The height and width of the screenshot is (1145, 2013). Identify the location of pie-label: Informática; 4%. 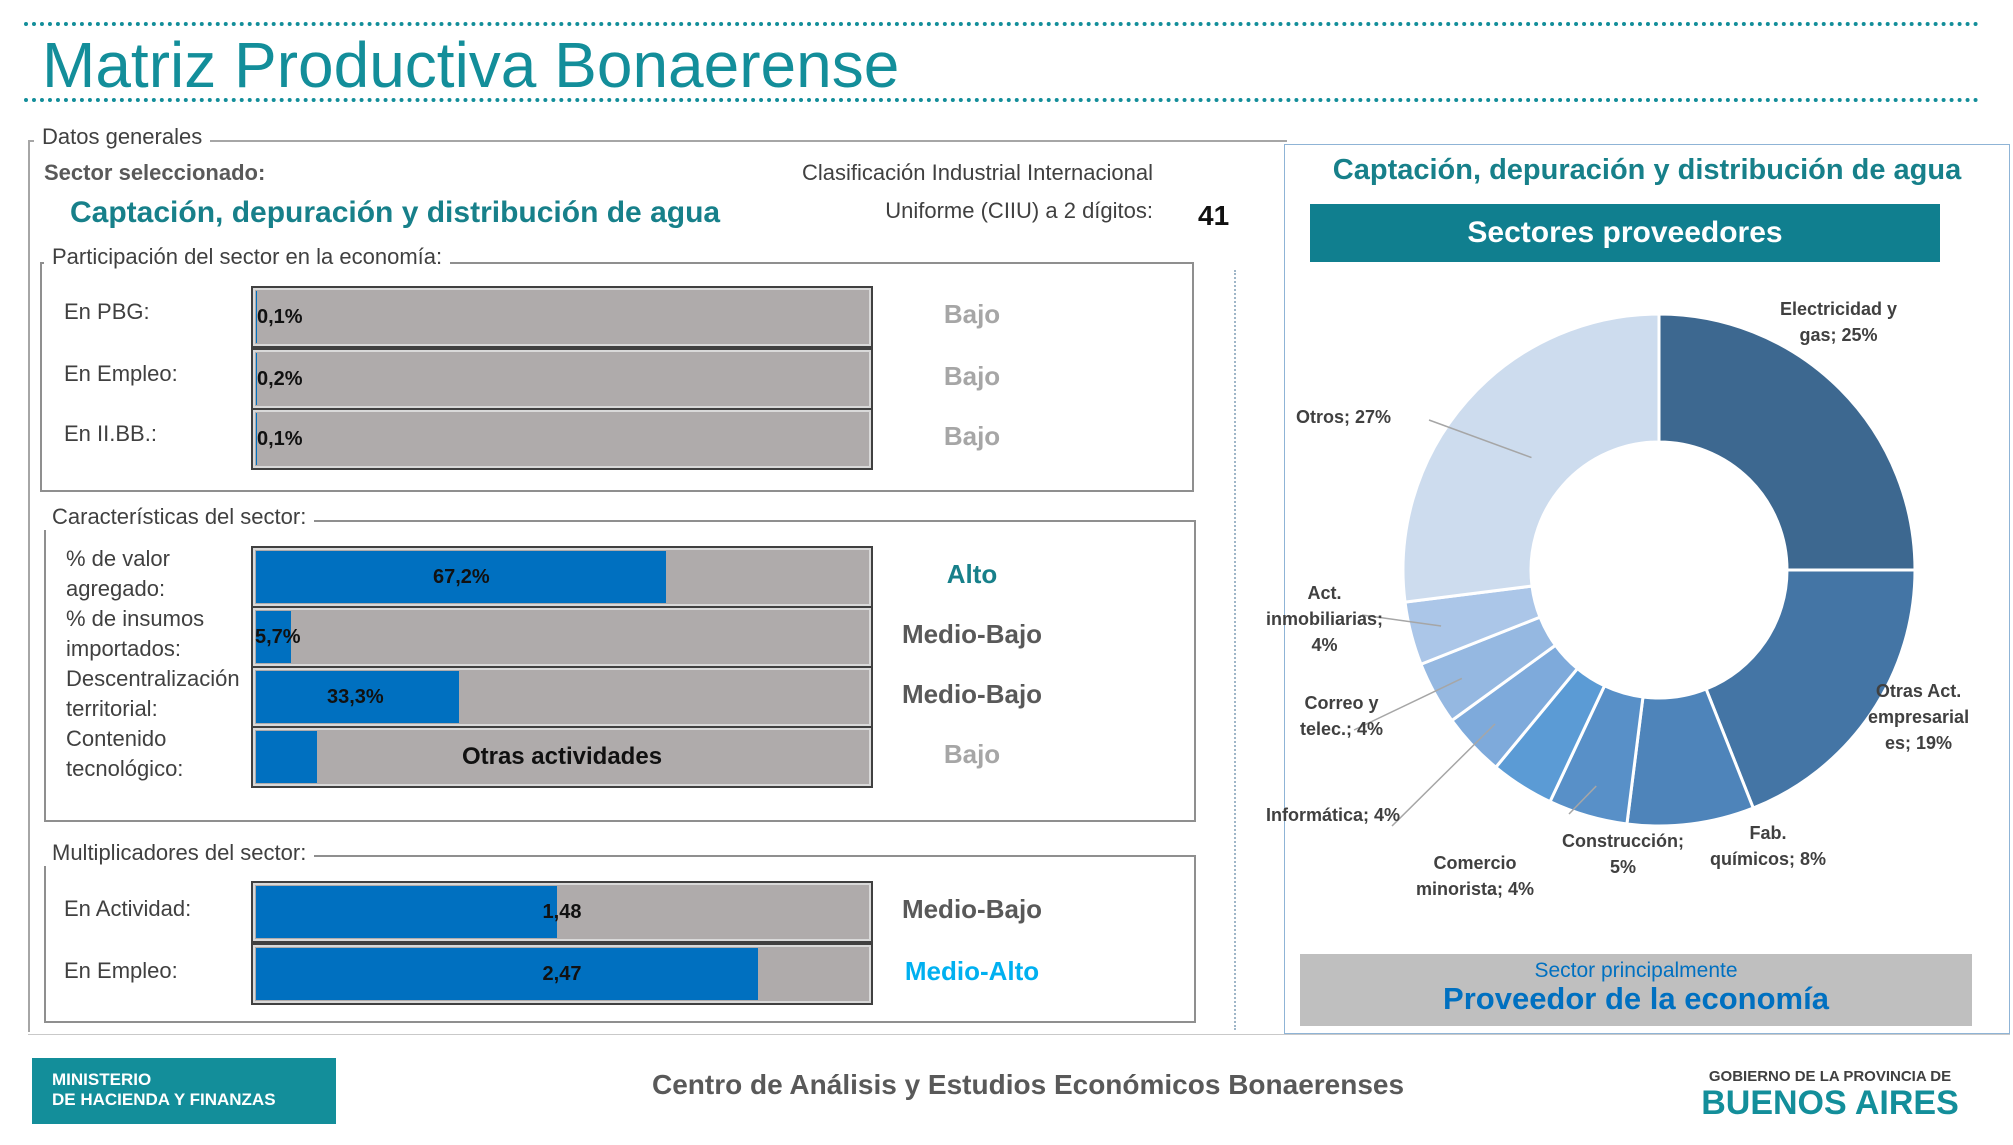
(1333, 815).